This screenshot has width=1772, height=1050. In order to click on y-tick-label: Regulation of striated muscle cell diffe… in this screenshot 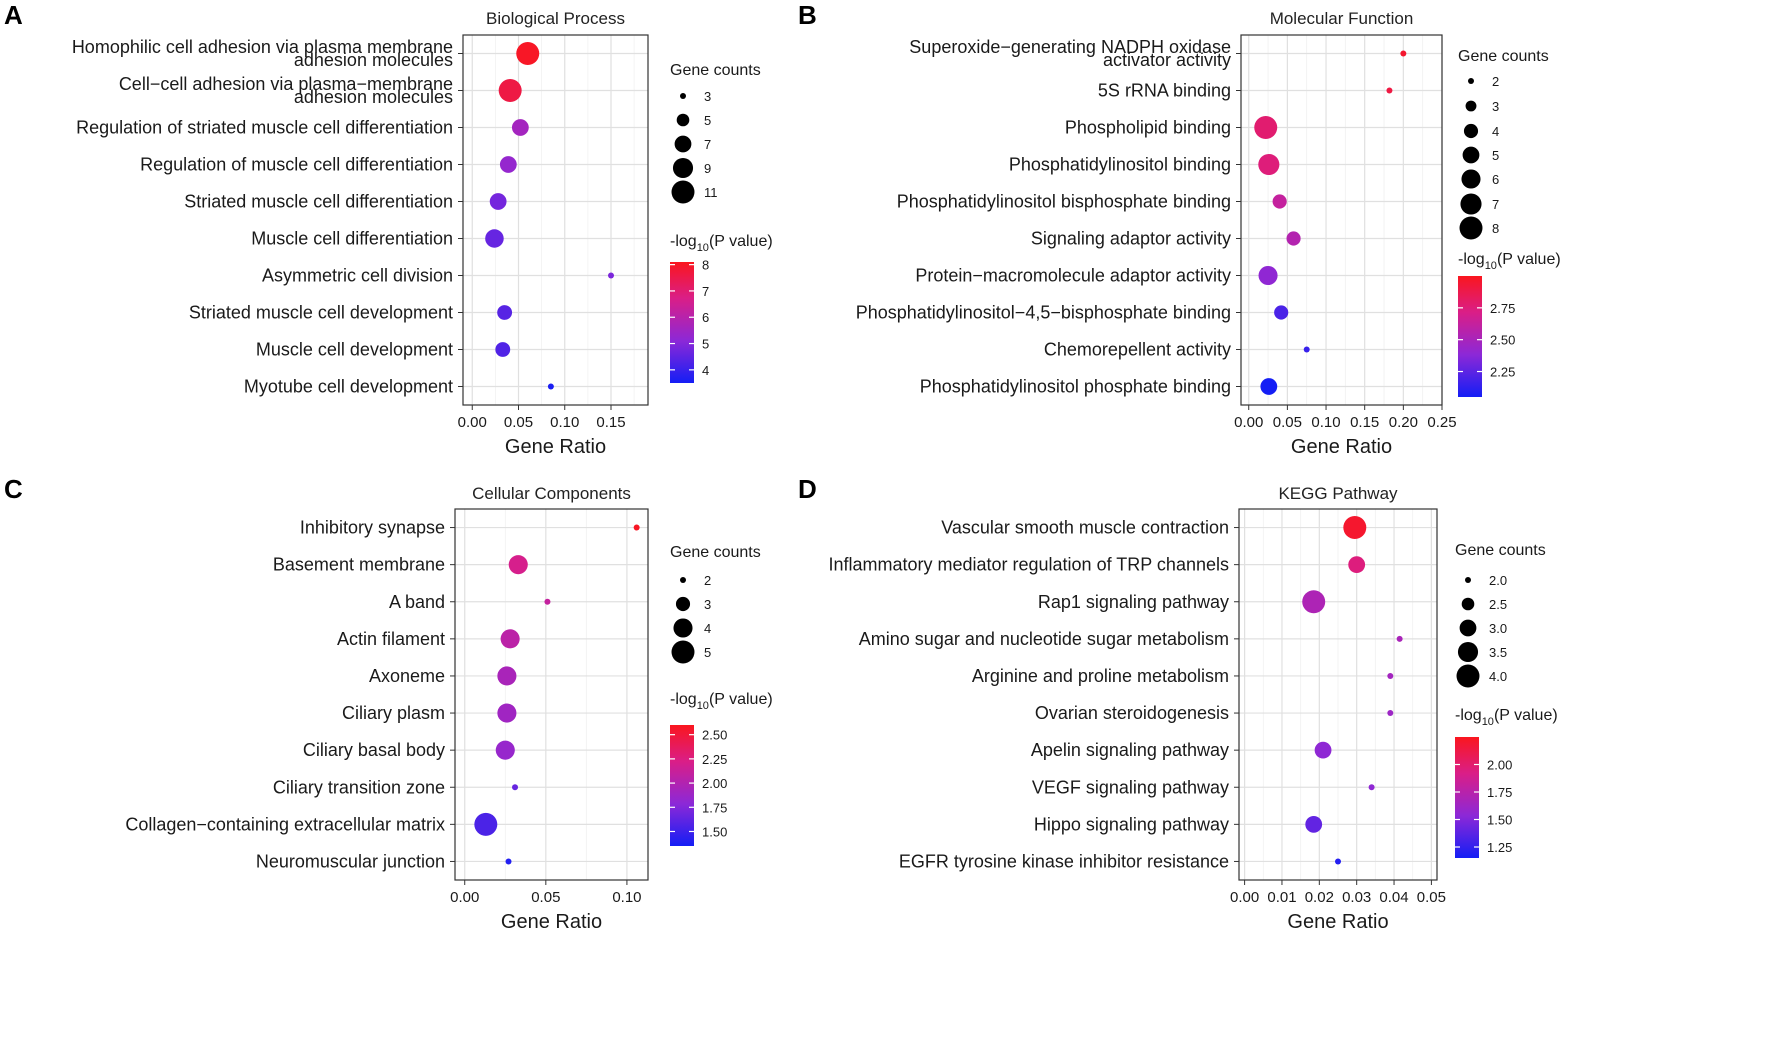, I will do `click(264, 128)`.